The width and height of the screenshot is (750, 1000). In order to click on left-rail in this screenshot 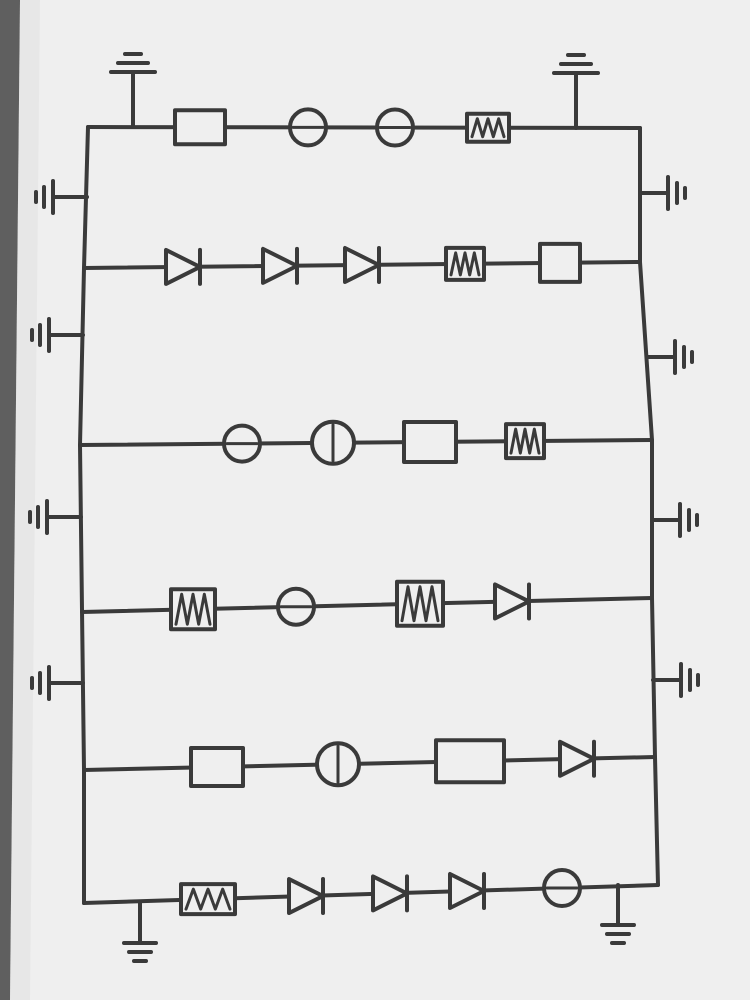, I will do `click(84, 515)`.